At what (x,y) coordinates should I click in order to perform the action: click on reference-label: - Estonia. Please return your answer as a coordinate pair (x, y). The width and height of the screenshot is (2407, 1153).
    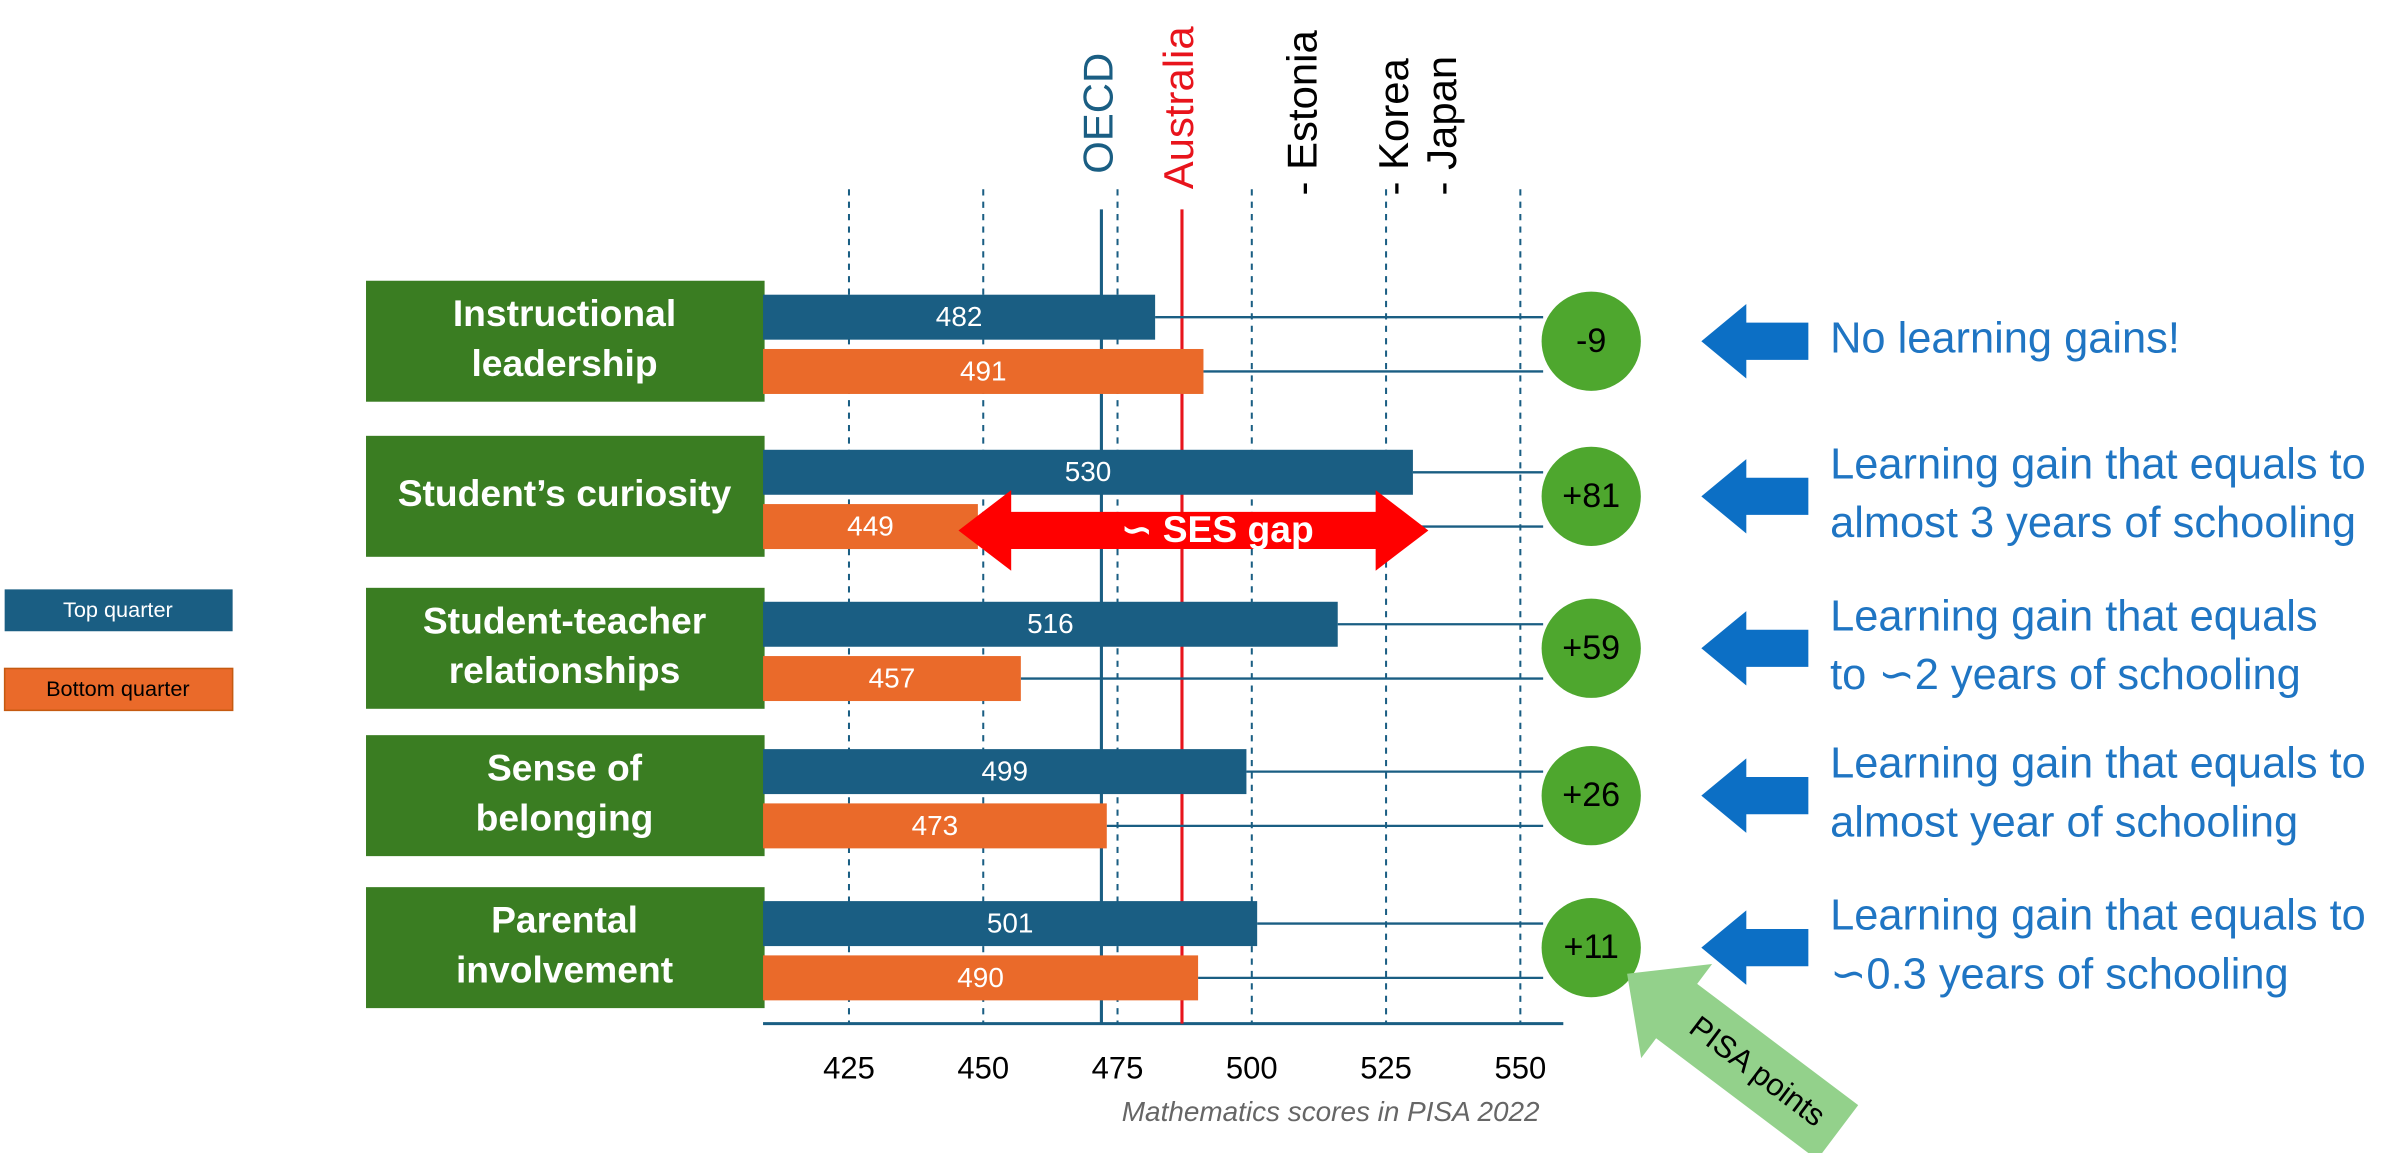
    Looking at the image, I should click on (1302, 113).